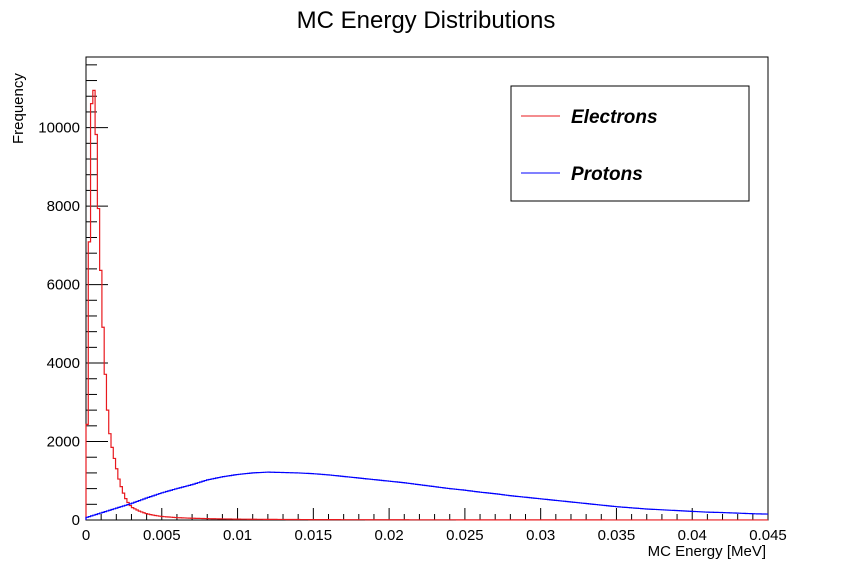 Image resolution: width=853 pixels, height=578 pixels. Describe the element at coordinates (426, 495) in the screenshot. I see `series-protons-line` at that location.